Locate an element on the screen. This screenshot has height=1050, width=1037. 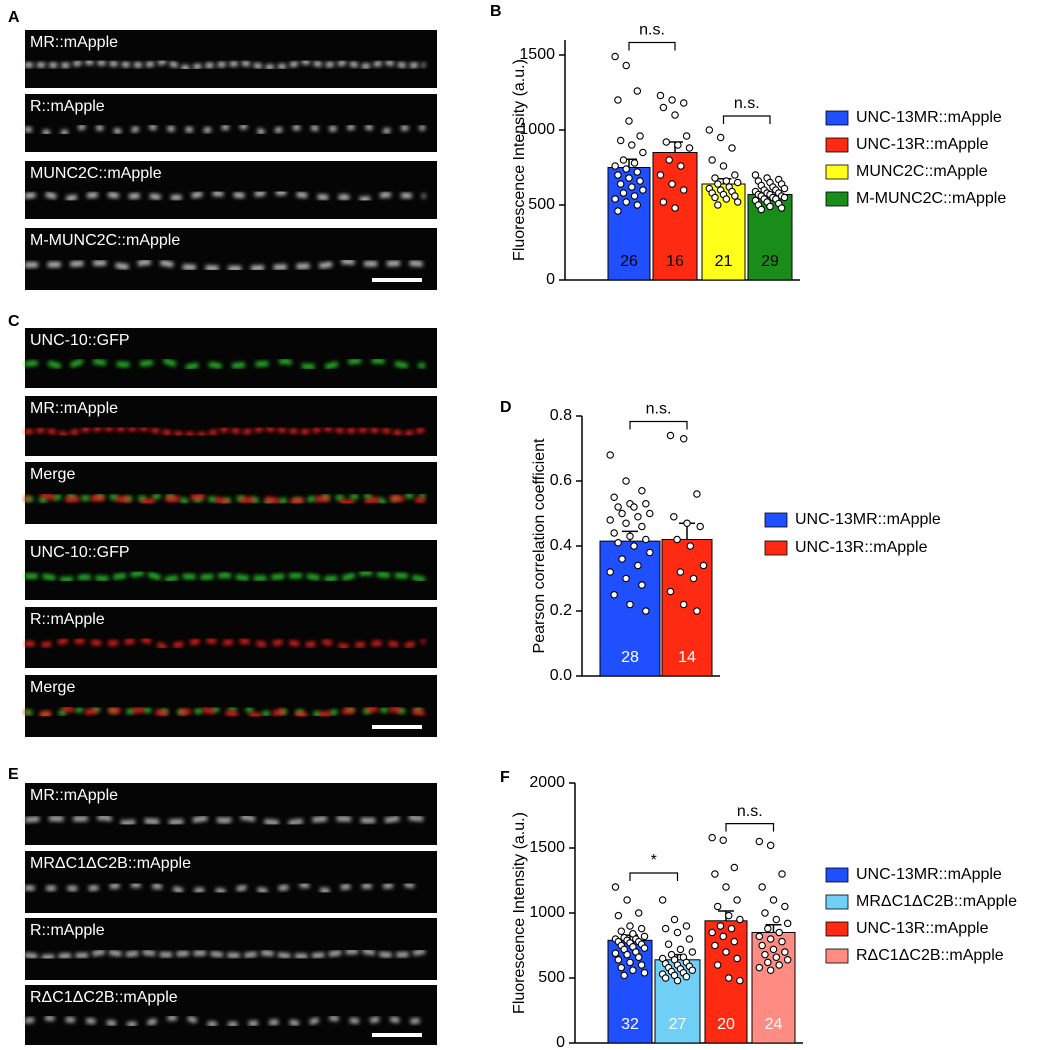
y-tick-label: 0.2 is located at coordinates (561, 610).